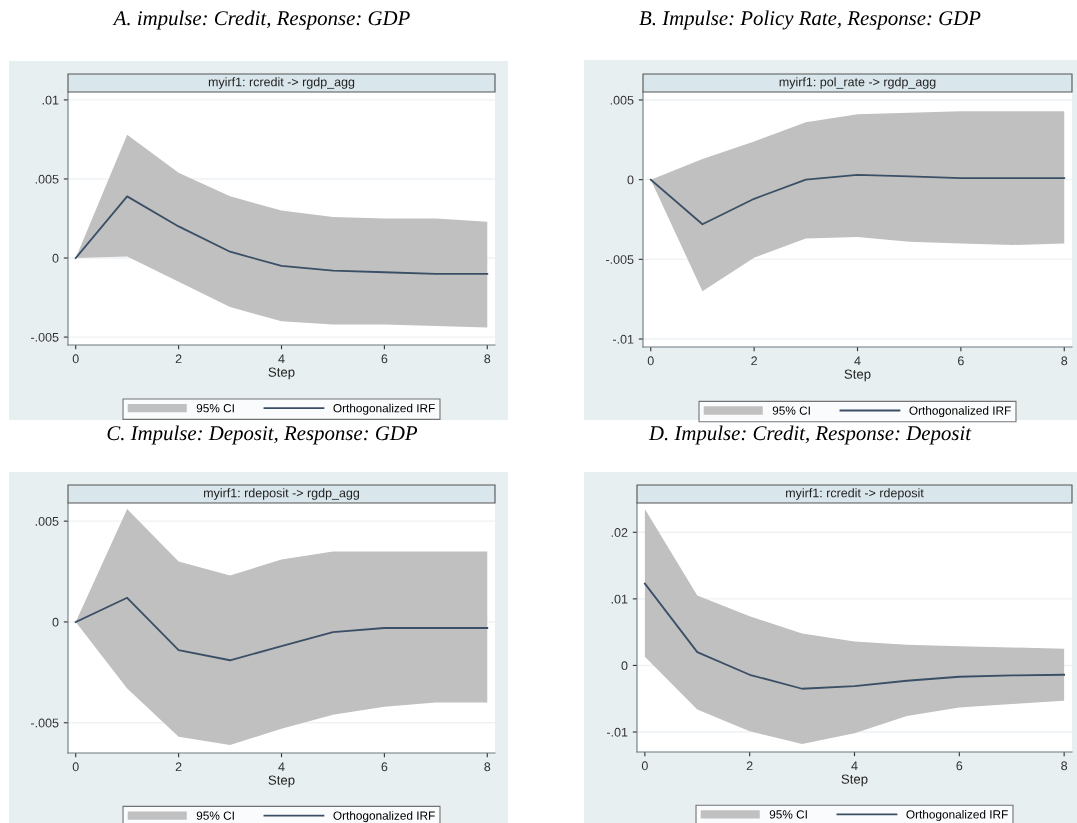  Describe the element at coordinates (810, 20) in the screenshot. I see `chart-title: B. Impulse: Policy Rate, Response: GDP` at that location.